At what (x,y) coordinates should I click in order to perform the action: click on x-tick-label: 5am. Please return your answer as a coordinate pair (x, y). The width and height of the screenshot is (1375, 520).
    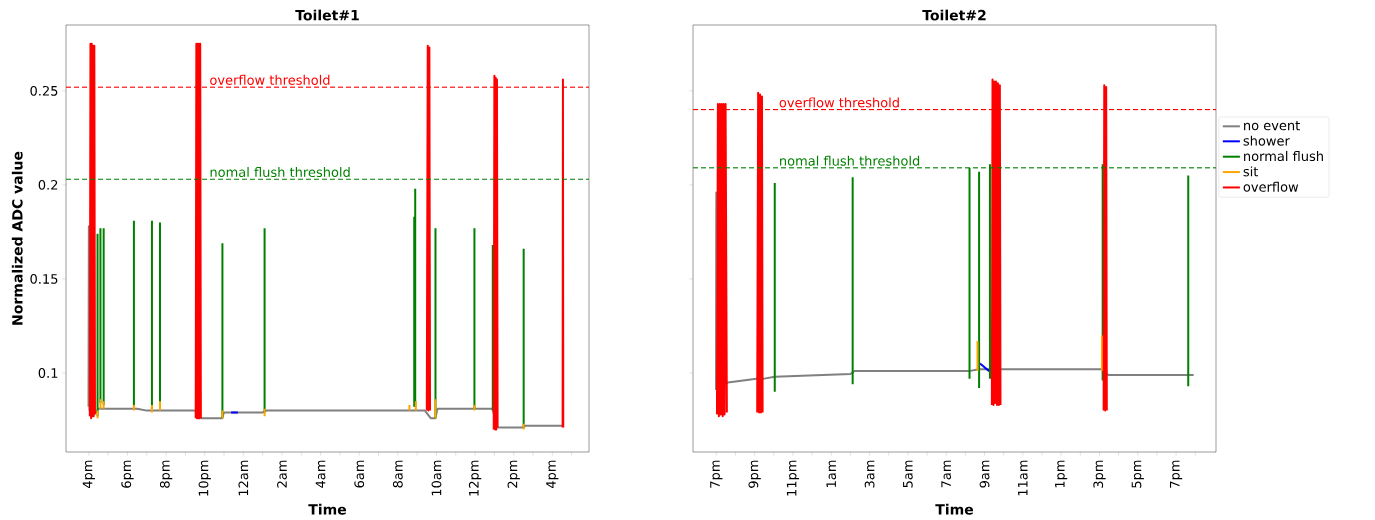
    Looking at the image, I should click on (908, 474).